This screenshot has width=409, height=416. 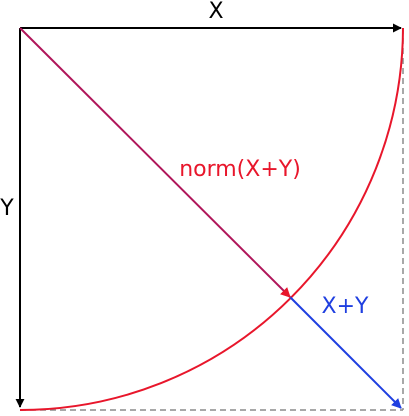 What do you see at coordinates (215, 12) in the screenshot?
I see `x-label: X` at bounding box center [215, 12].